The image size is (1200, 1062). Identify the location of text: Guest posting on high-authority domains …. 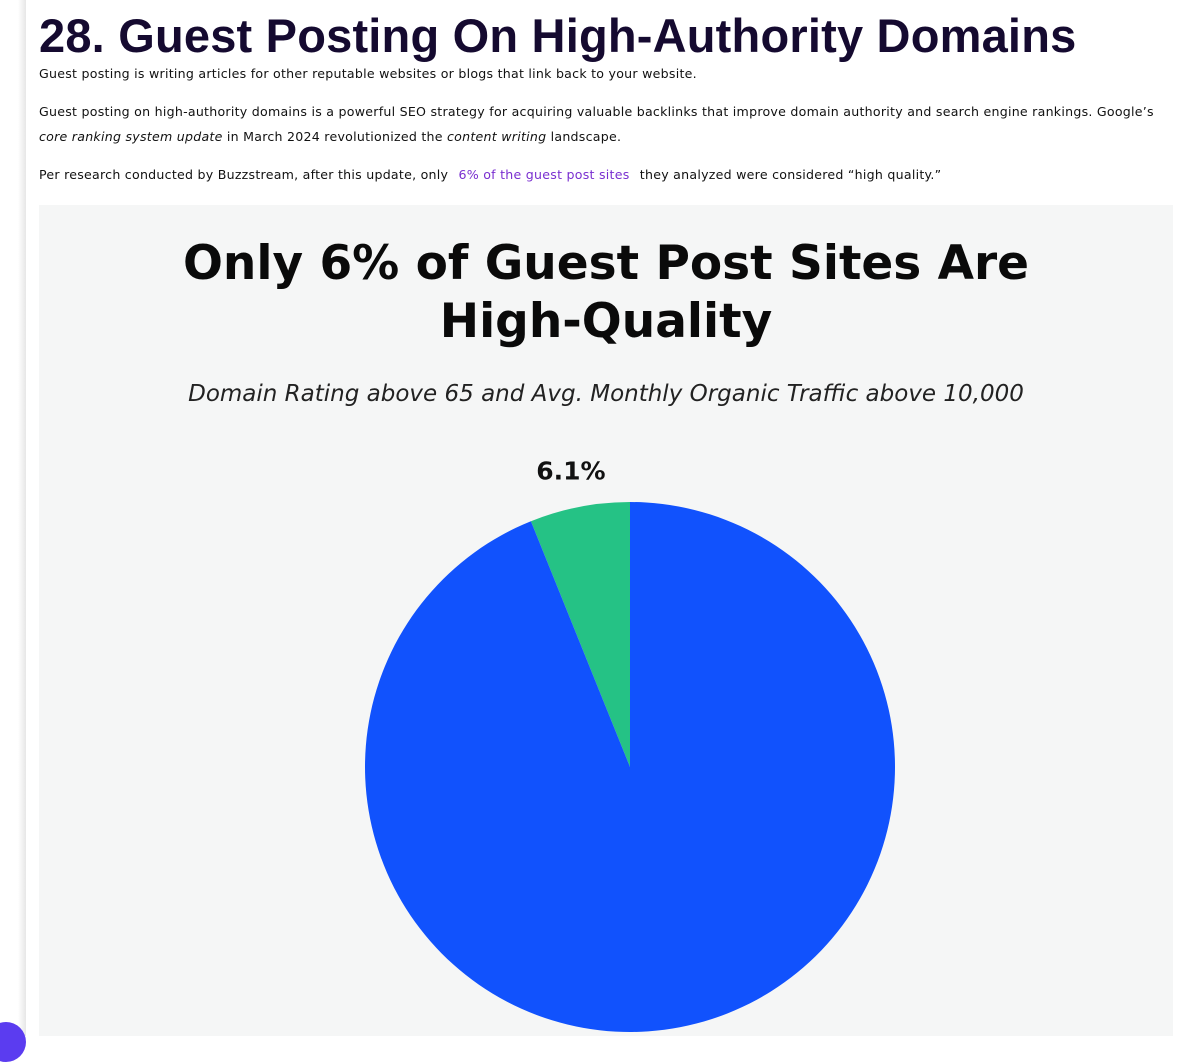
(596, 111).